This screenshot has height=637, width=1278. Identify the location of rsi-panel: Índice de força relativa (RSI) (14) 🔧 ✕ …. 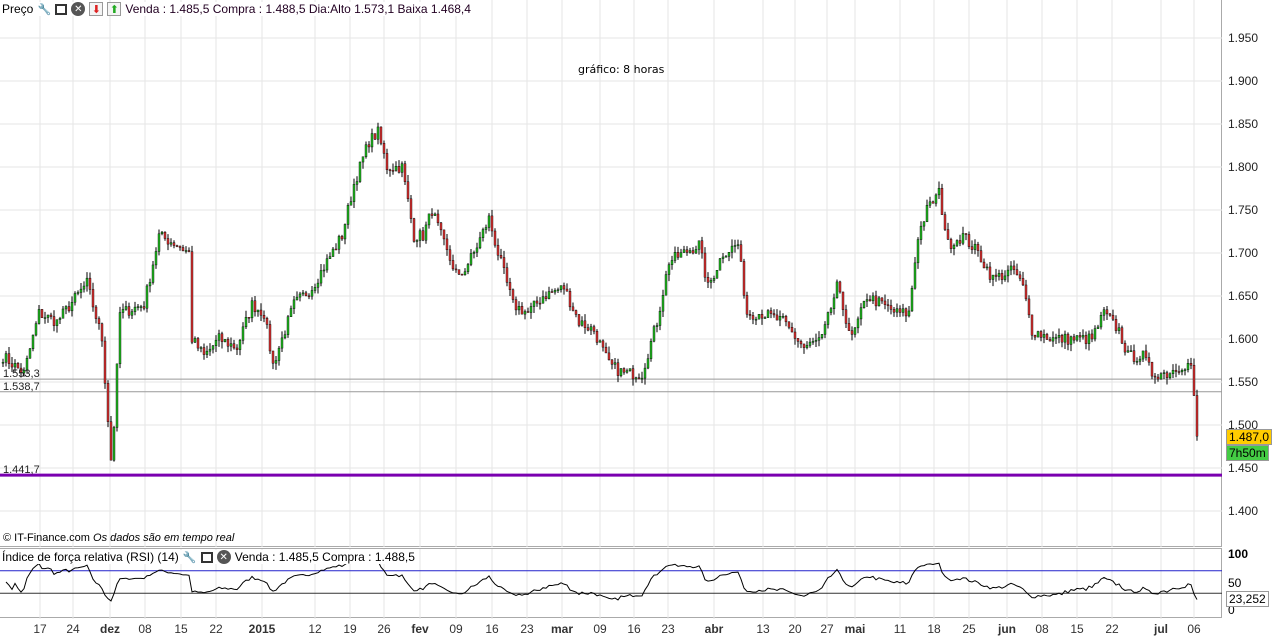
(611, 583).